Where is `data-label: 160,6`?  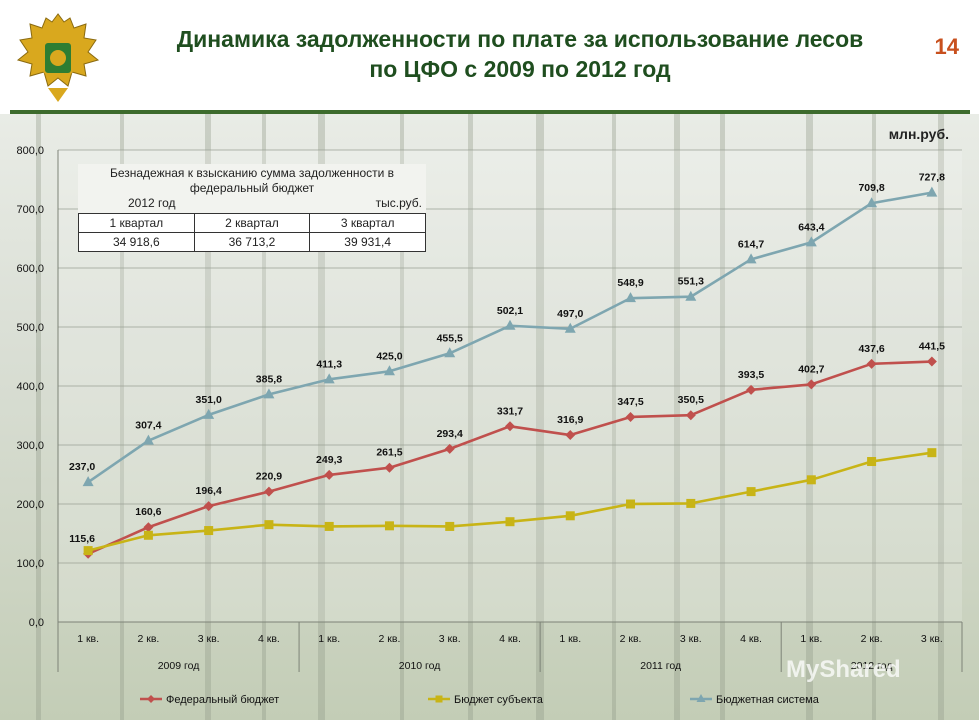 data-label: 160,6 is located at coordinates (148, 512).